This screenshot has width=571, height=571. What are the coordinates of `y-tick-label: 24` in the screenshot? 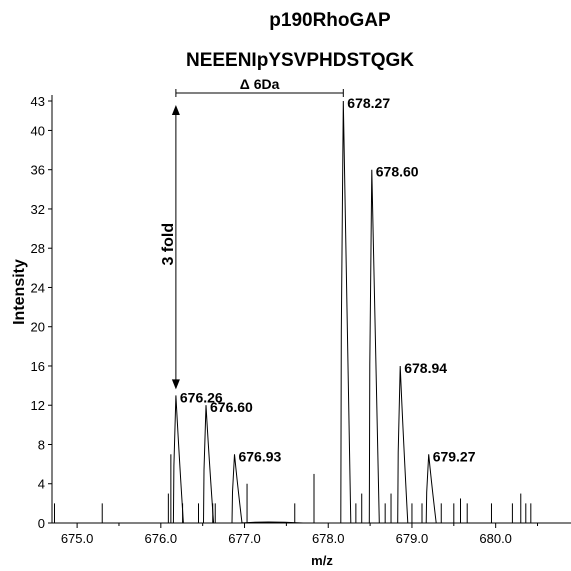 It's located at (38, 287).